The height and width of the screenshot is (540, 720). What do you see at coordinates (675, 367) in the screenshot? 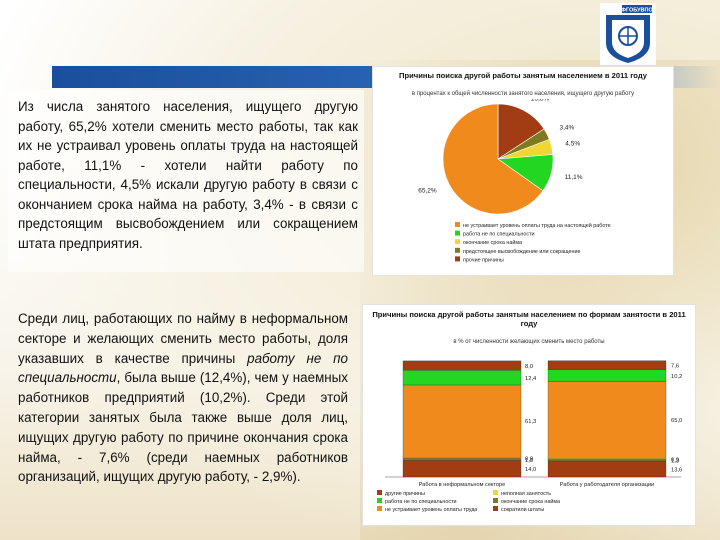
I see `bar-data-label: 7,6` at bounding box center [675, 367].